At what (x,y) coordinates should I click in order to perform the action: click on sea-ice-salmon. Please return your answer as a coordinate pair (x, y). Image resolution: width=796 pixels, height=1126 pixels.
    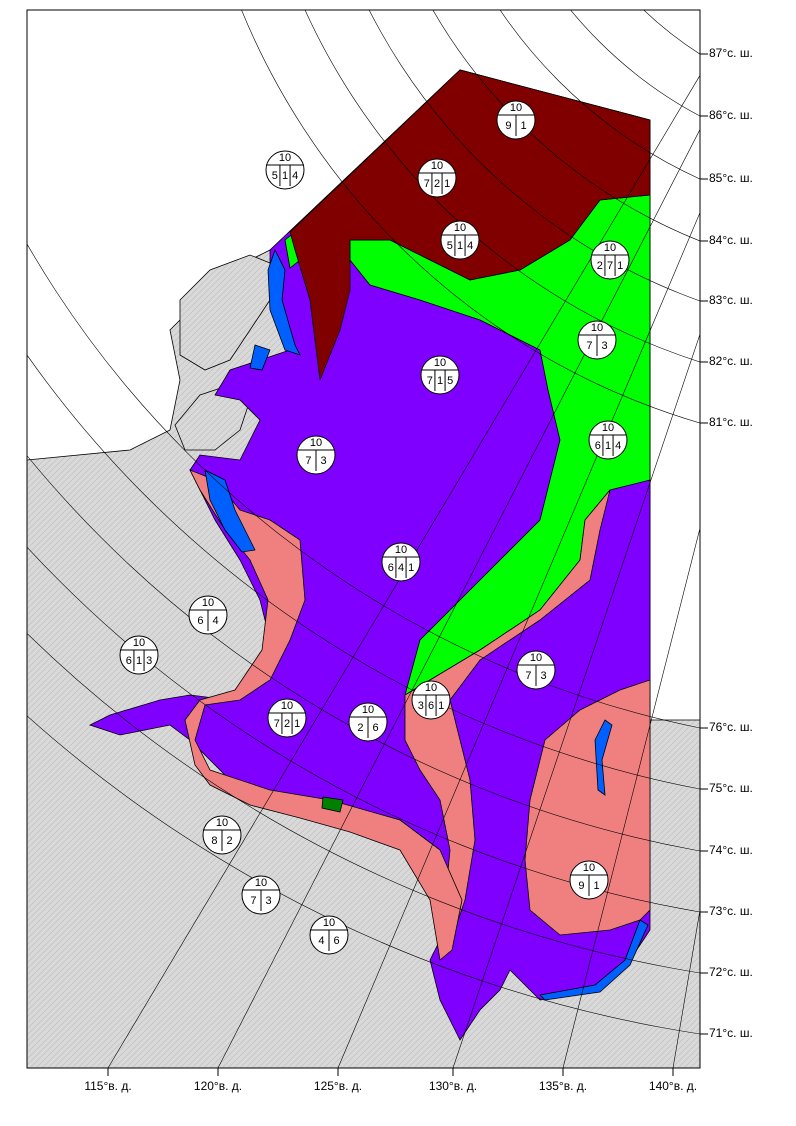
    Looking at the image, I should click on (587, 807).